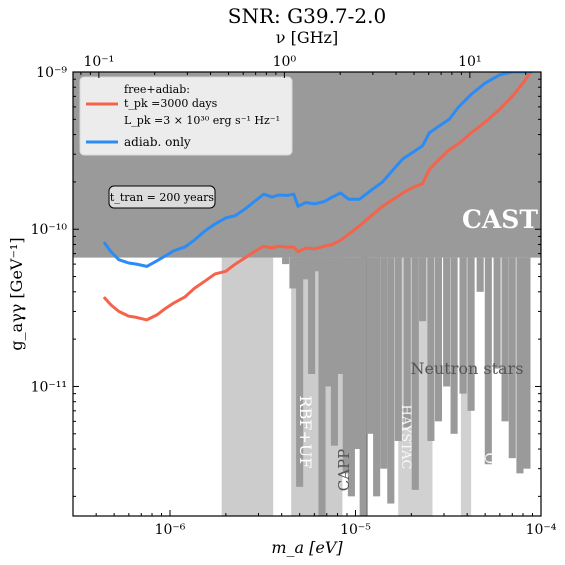  What do you see at coordinates (285, 62) in the screenshot?
I see `top-tick-label: 10⁰` at bounding box center [285, 62].